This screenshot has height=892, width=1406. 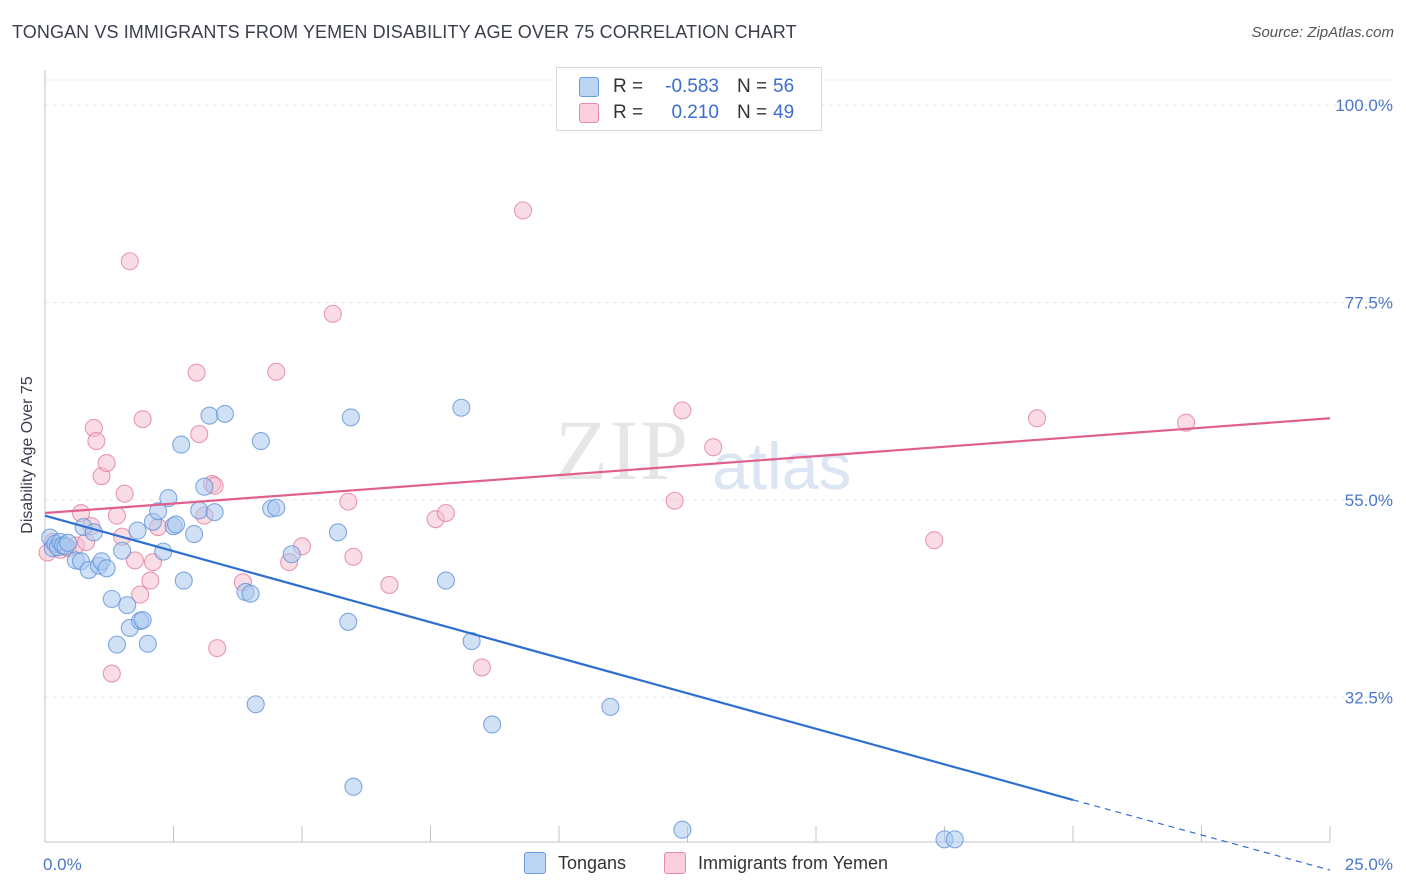 I want to click on r-value: 0.210, so click(x=695, y=112).